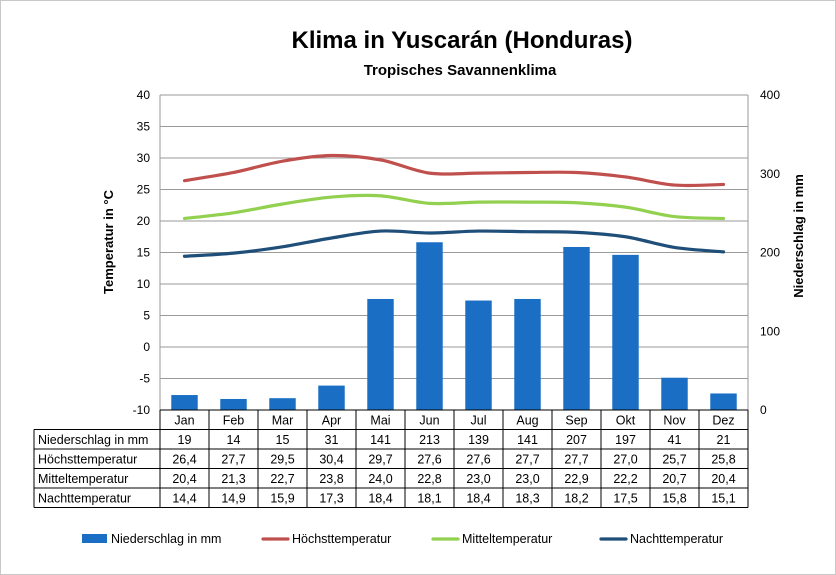 The height and width of the screenshot is (575, 836). I want to click on left-tick-label: 30, so click(144, 158).